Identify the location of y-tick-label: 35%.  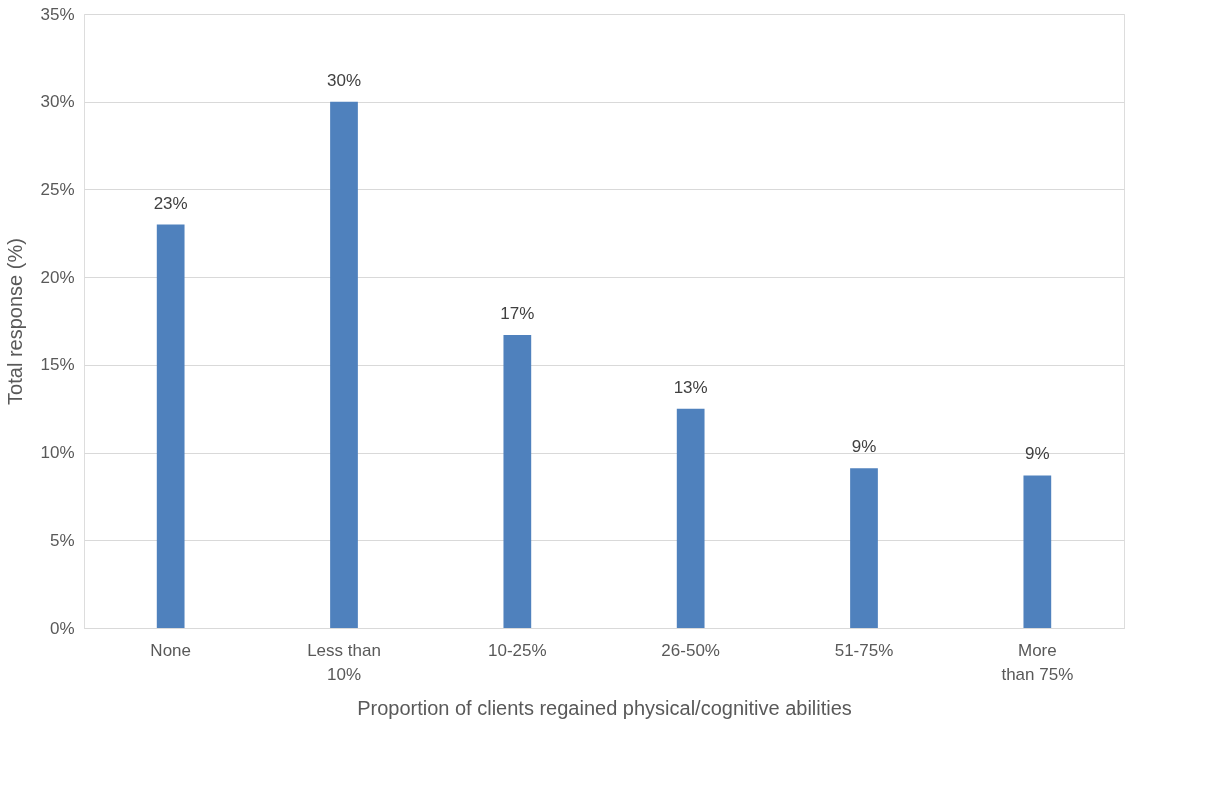
(57, 14).